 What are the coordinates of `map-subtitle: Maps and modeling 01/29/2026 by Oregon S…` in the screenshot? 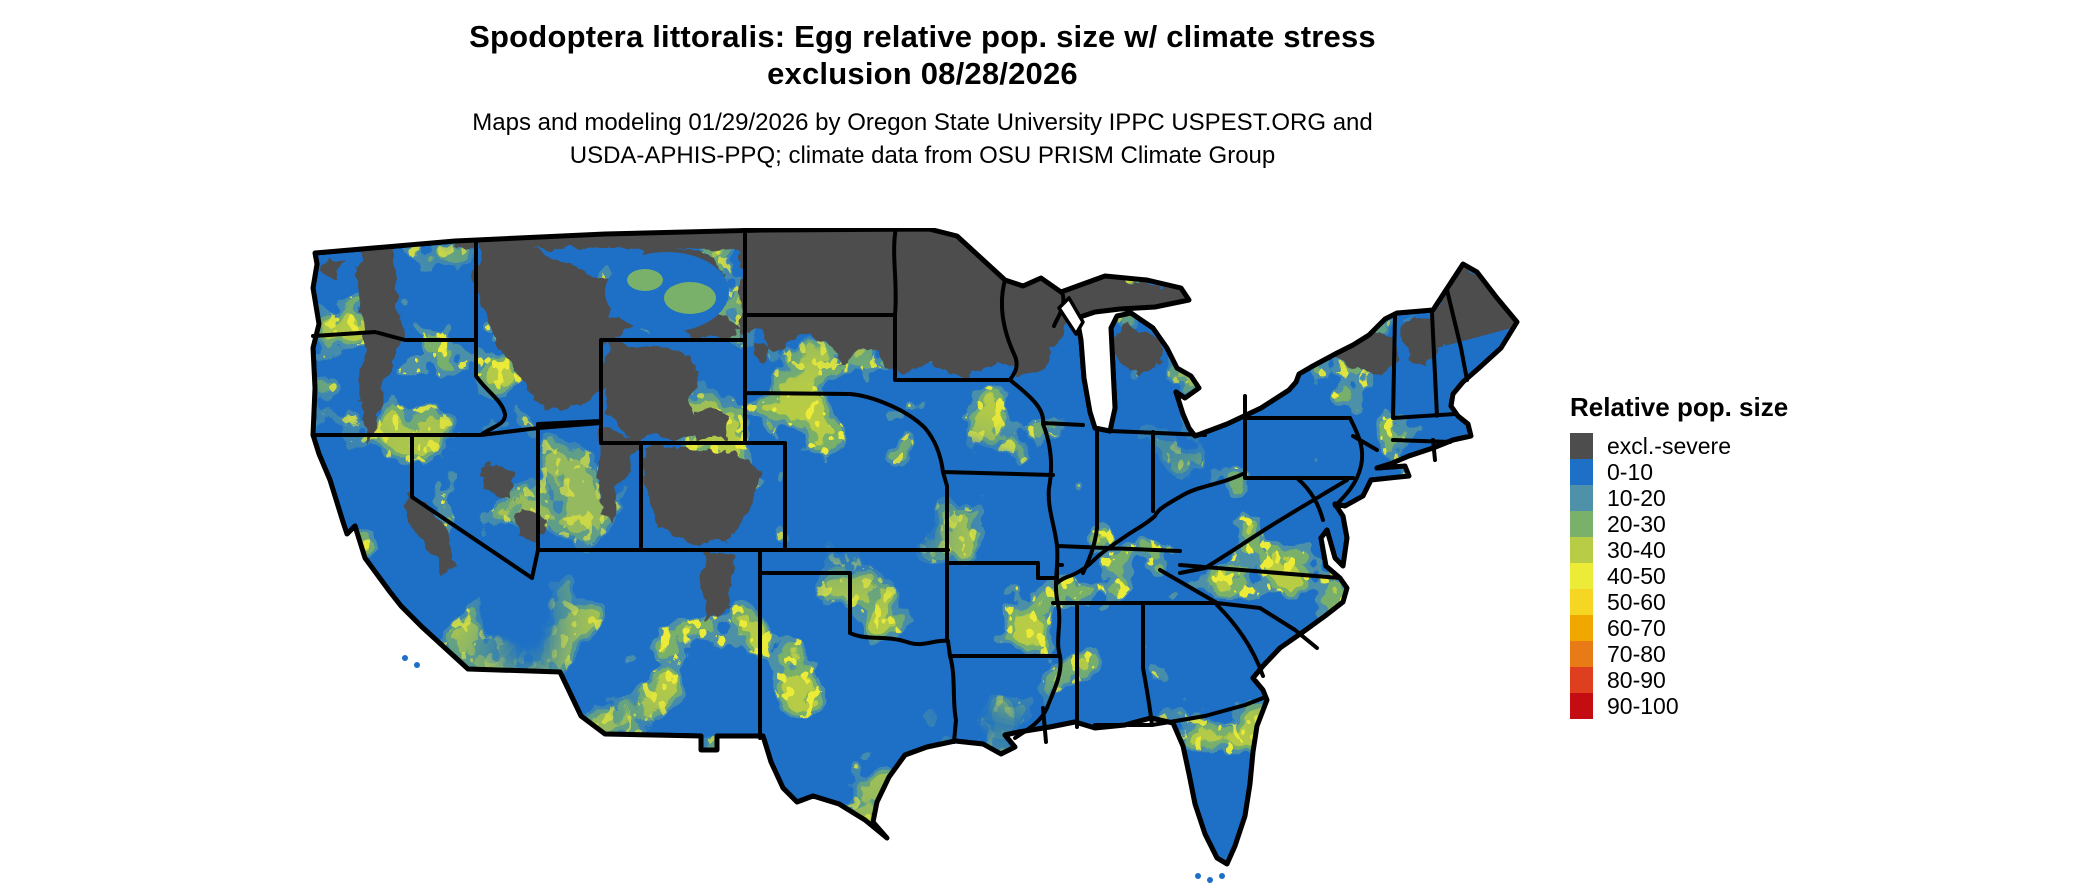 It's located at (922, 139).